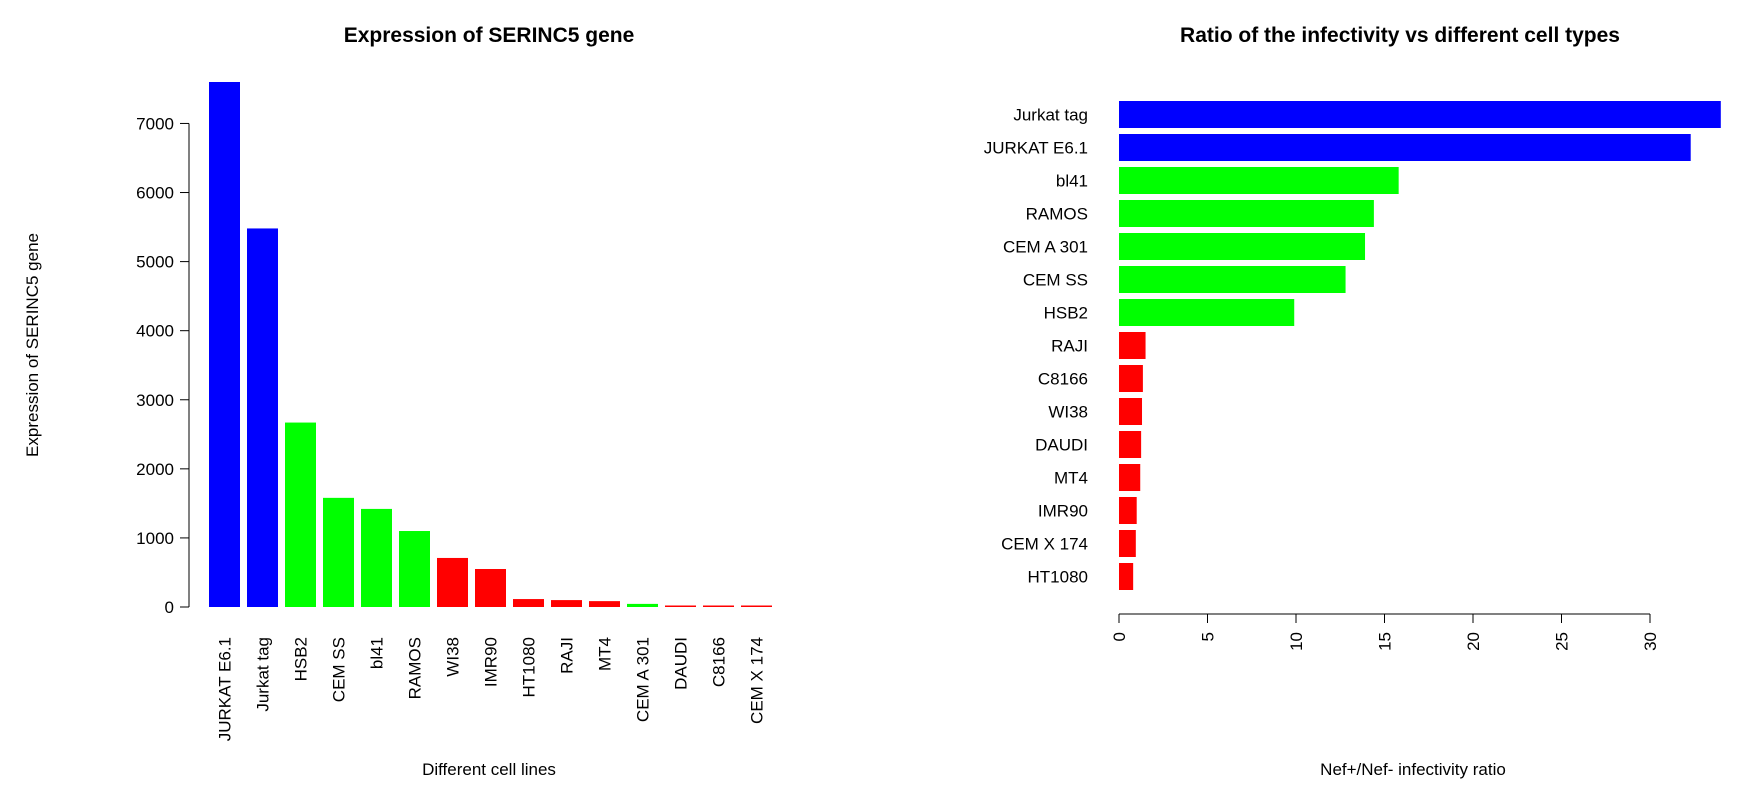 The height and width of the screenshot is (795, 1757). What do you see at coordinates (643, 679) in the screenshot?
I see `x-tick-label: CEM A 301` at bounding box center [643, 679].